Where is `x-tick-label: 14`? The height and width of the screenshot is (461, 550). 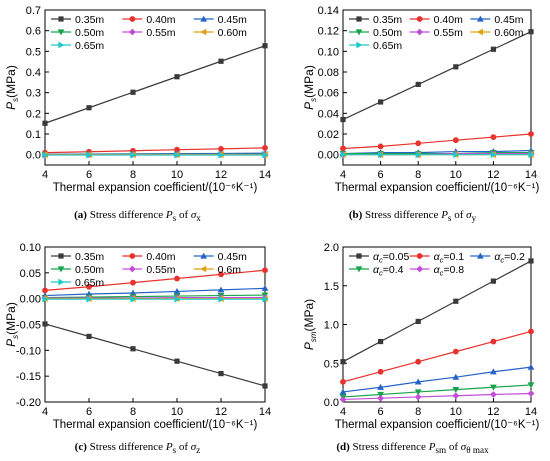 x-tick-label: 14 is located at coordinates (531, 175).